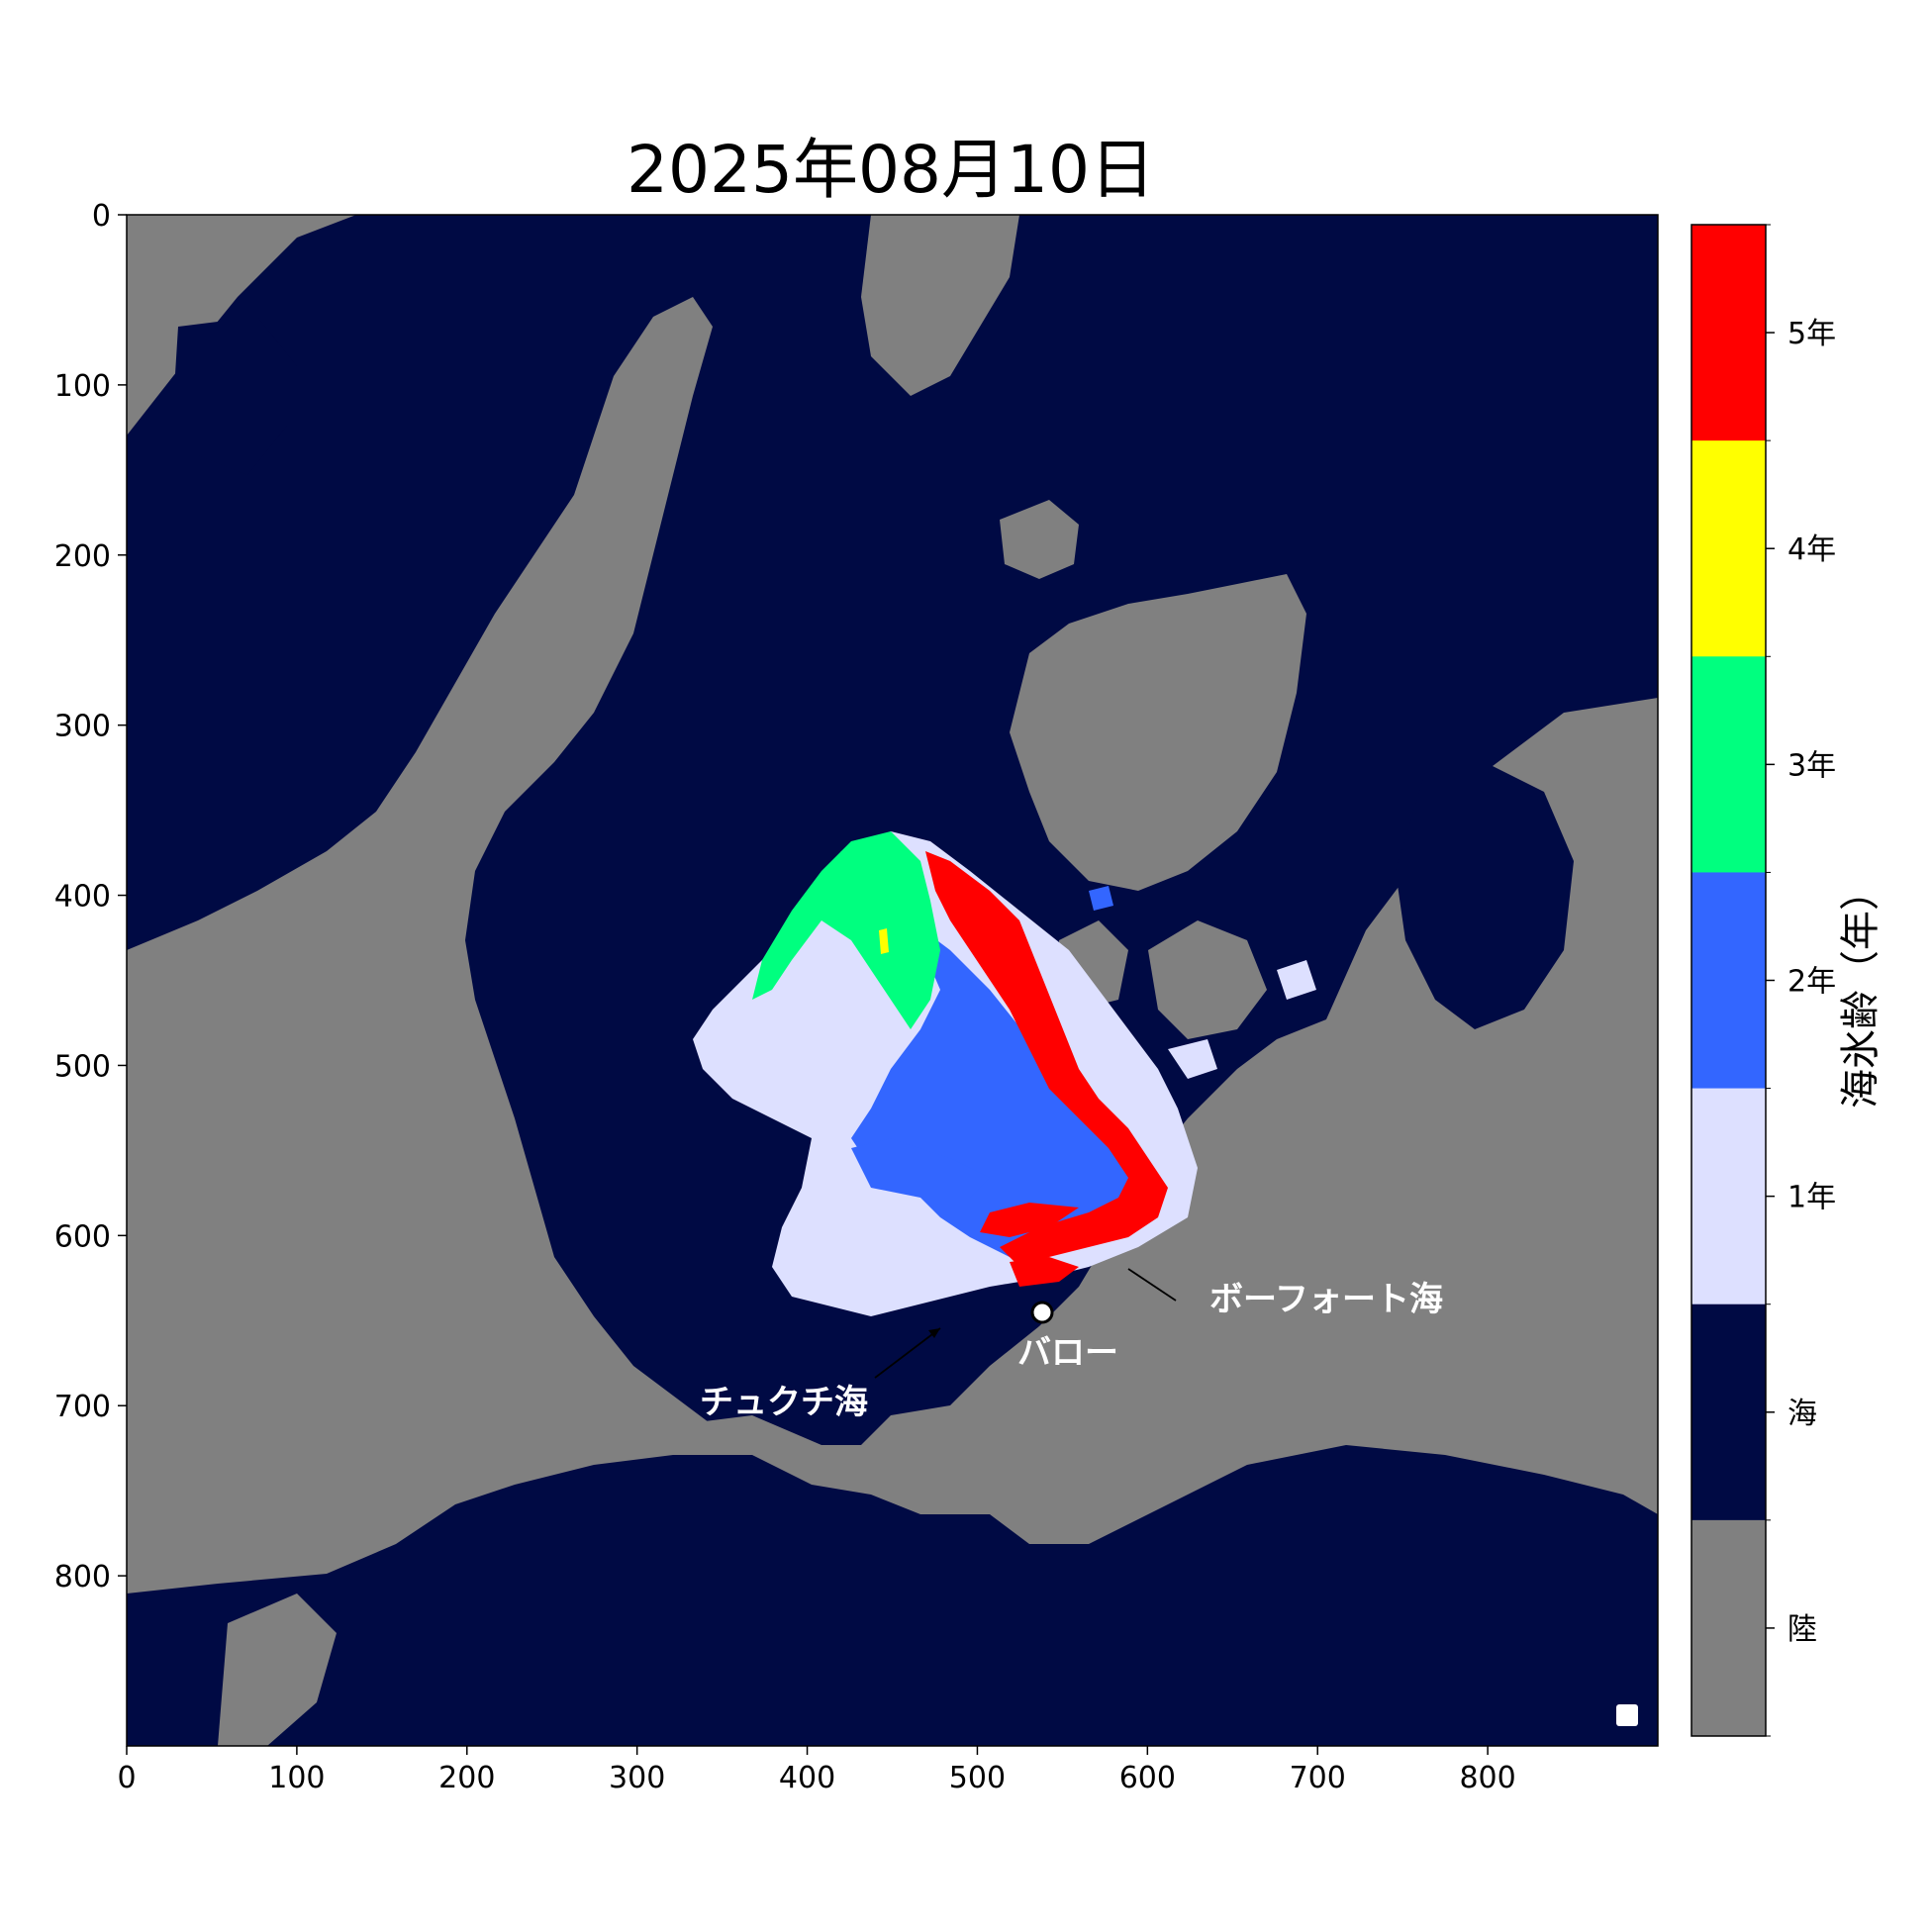 Image resolution: width=1932 pixels, height=1932 pixels. I want to click on svalbard, so click(1039, 539).